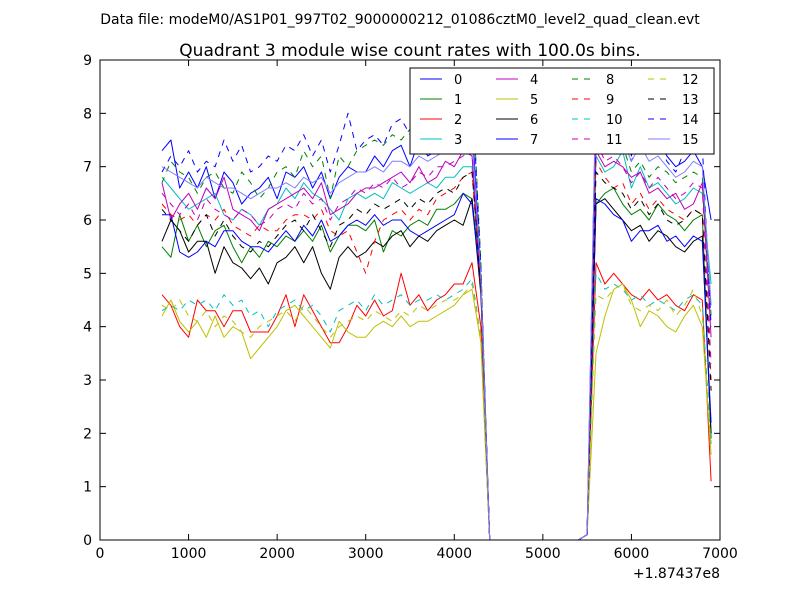 The image size is (800, 600). Describe the element at coordinates (534, 100) in the screenshot. I see `legend-label-5: 5` at that location.